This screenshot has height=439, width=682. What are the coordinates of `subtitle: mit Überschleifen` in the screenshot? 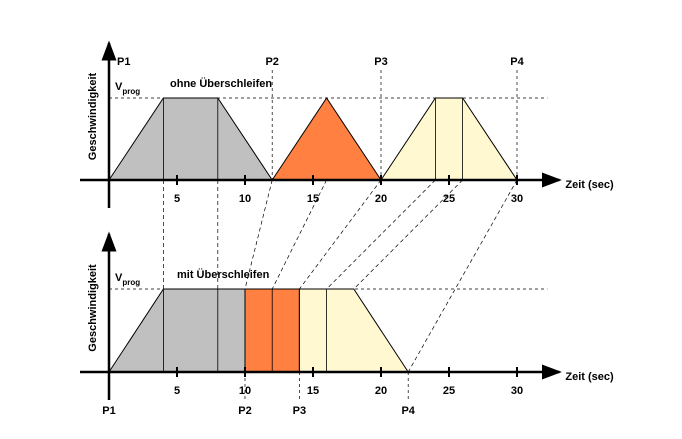 It's located at (223, 274).